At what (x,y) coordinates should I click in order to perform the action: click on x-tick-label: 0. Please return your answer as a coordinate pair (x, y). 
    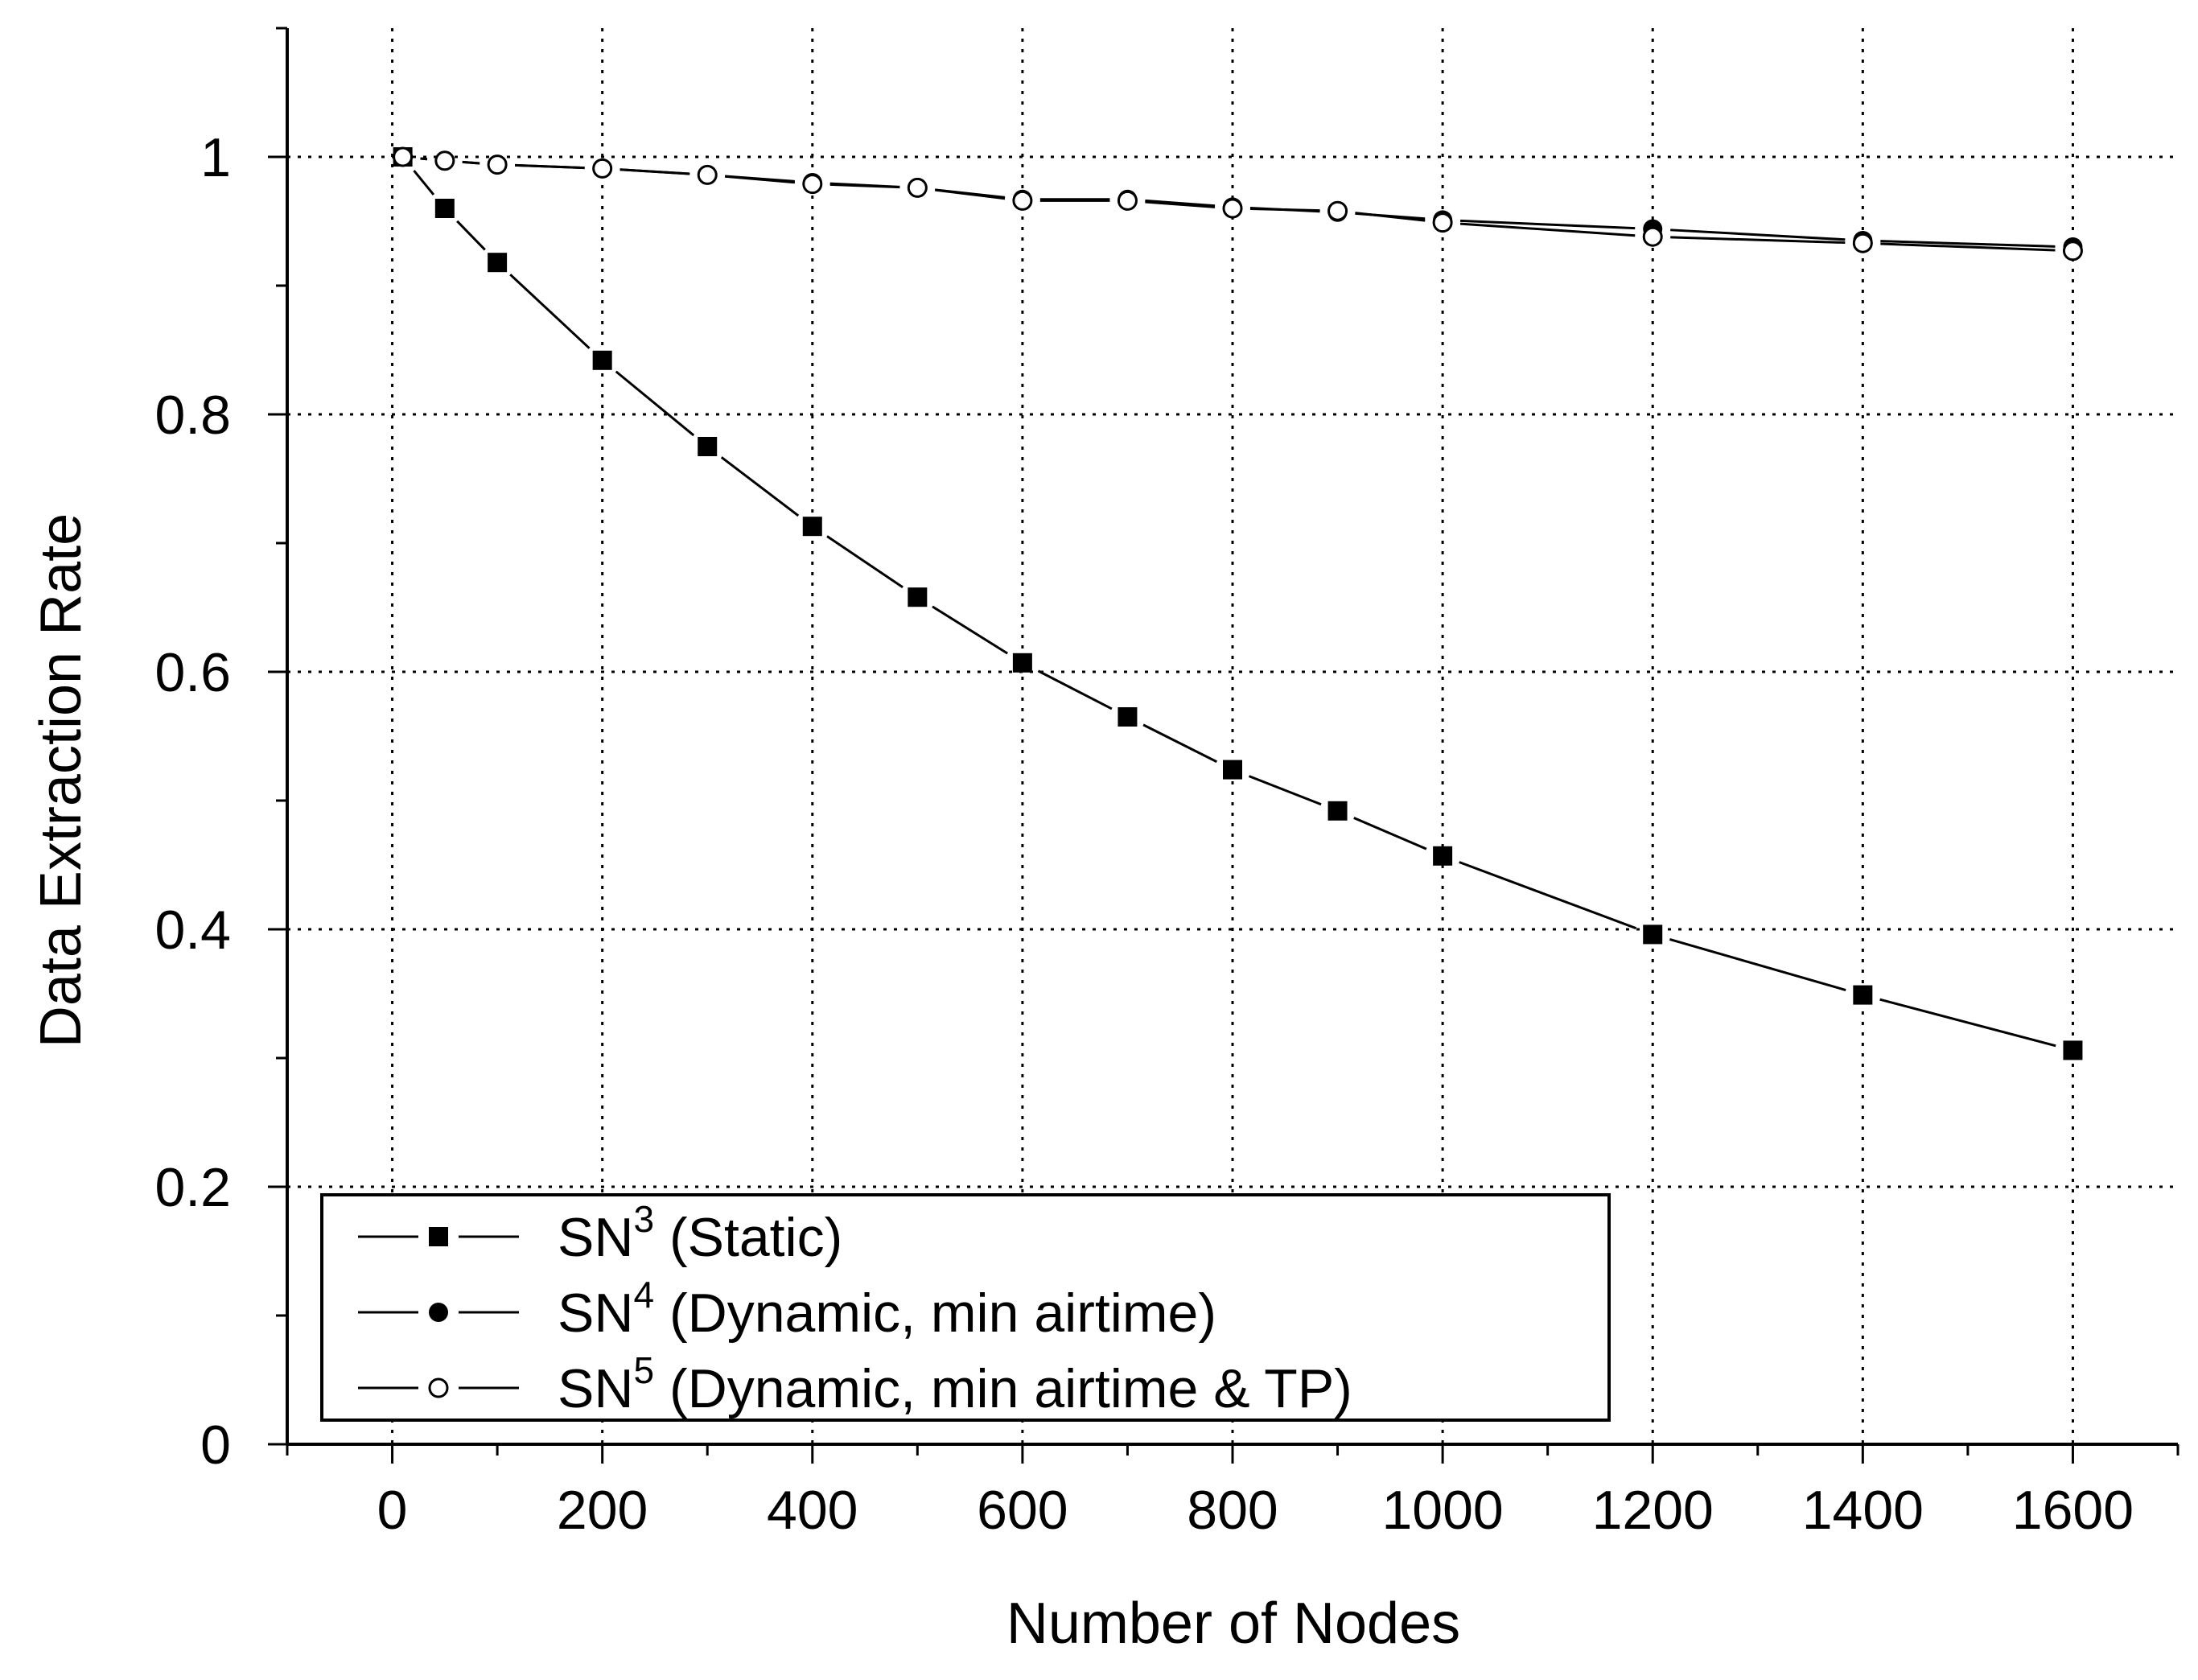
    Looking at the image, I should click on (392, 1511).